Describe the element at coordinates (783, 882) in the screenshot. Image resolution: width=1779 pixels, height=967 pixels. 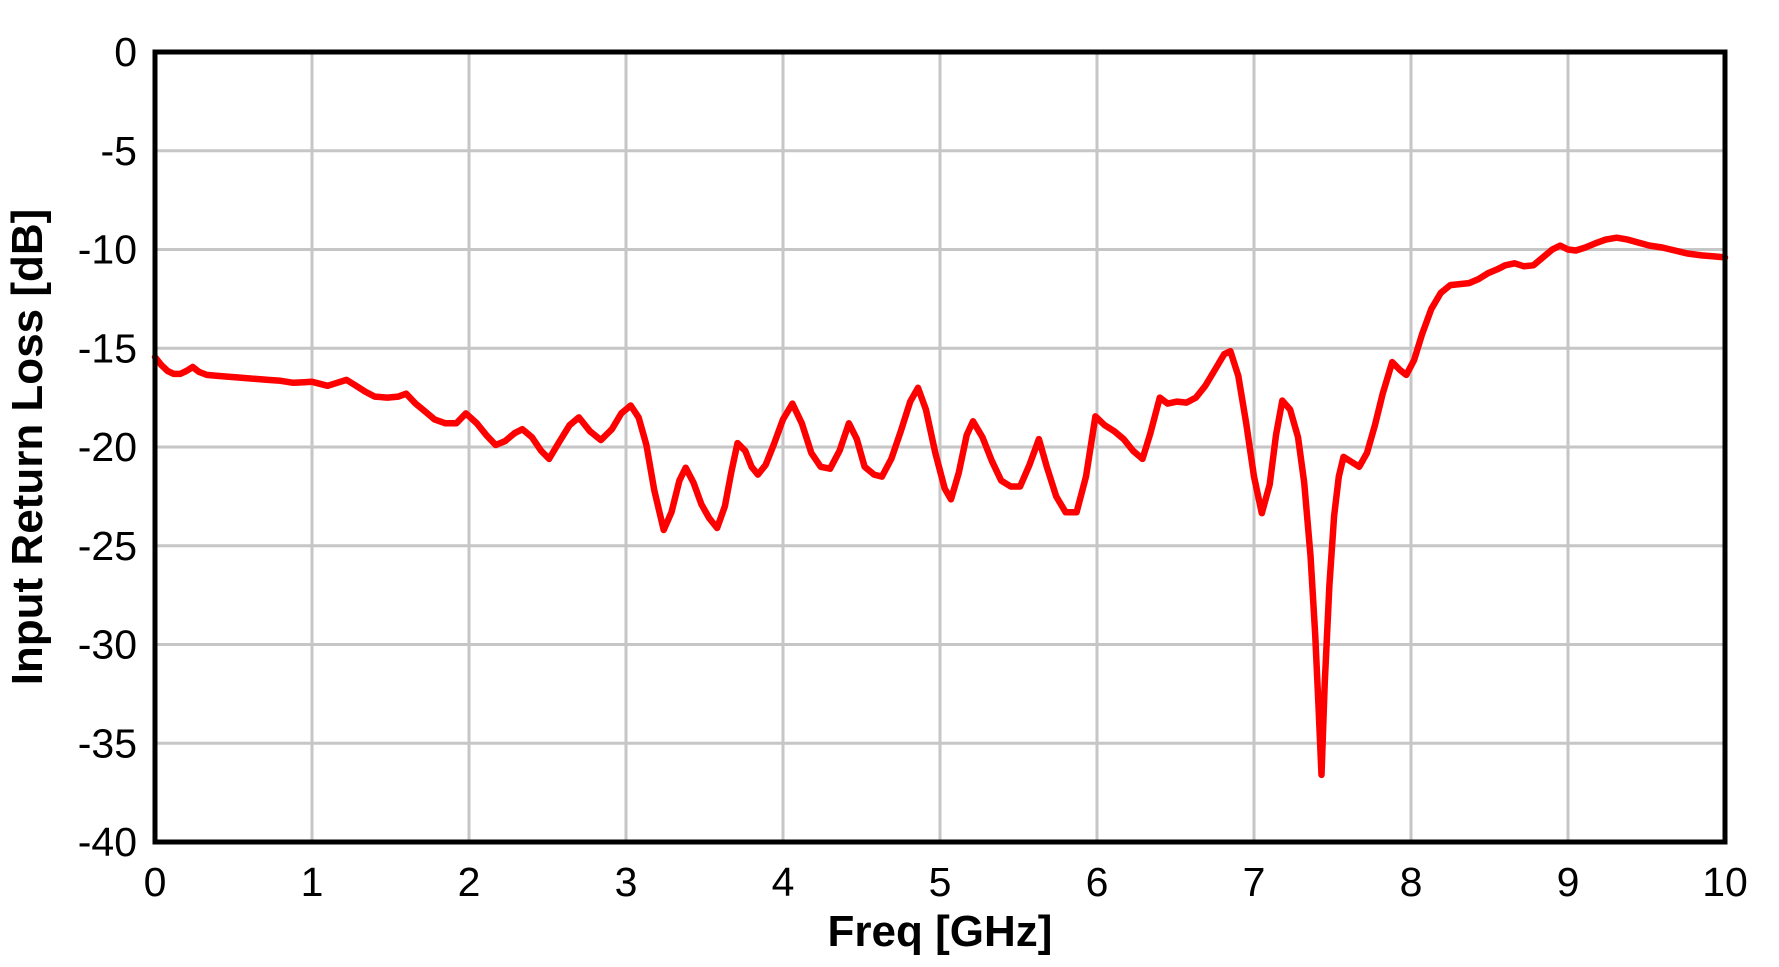
I see `x-tick-label: 4` at that location.